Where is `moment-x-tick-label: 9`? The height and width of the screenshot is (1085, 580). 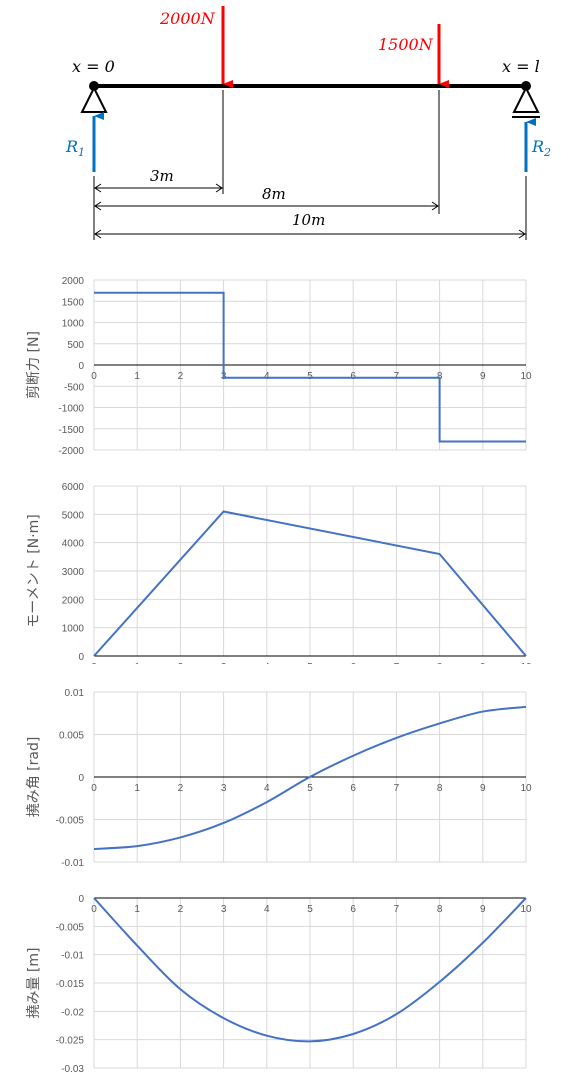
moment-x-tick-label: 9 is located at coordinates (483, 663).